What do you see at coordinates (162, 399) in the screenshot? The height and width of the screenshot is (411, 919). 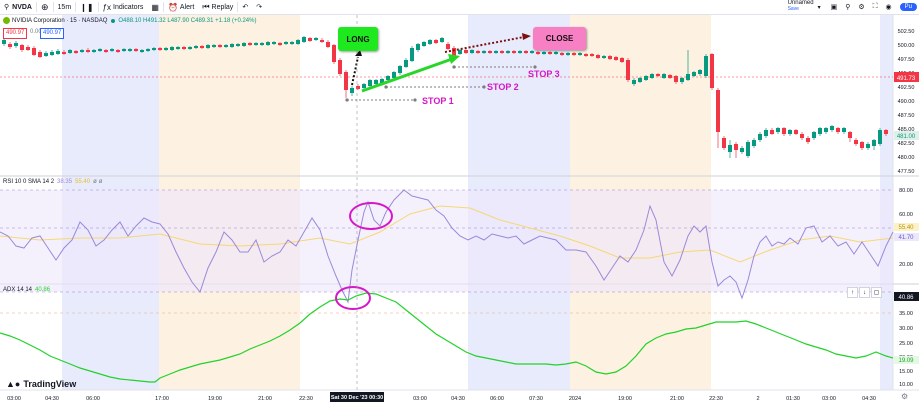 I see `time-axis-label: 17:00` at bounding box center [162, 399].